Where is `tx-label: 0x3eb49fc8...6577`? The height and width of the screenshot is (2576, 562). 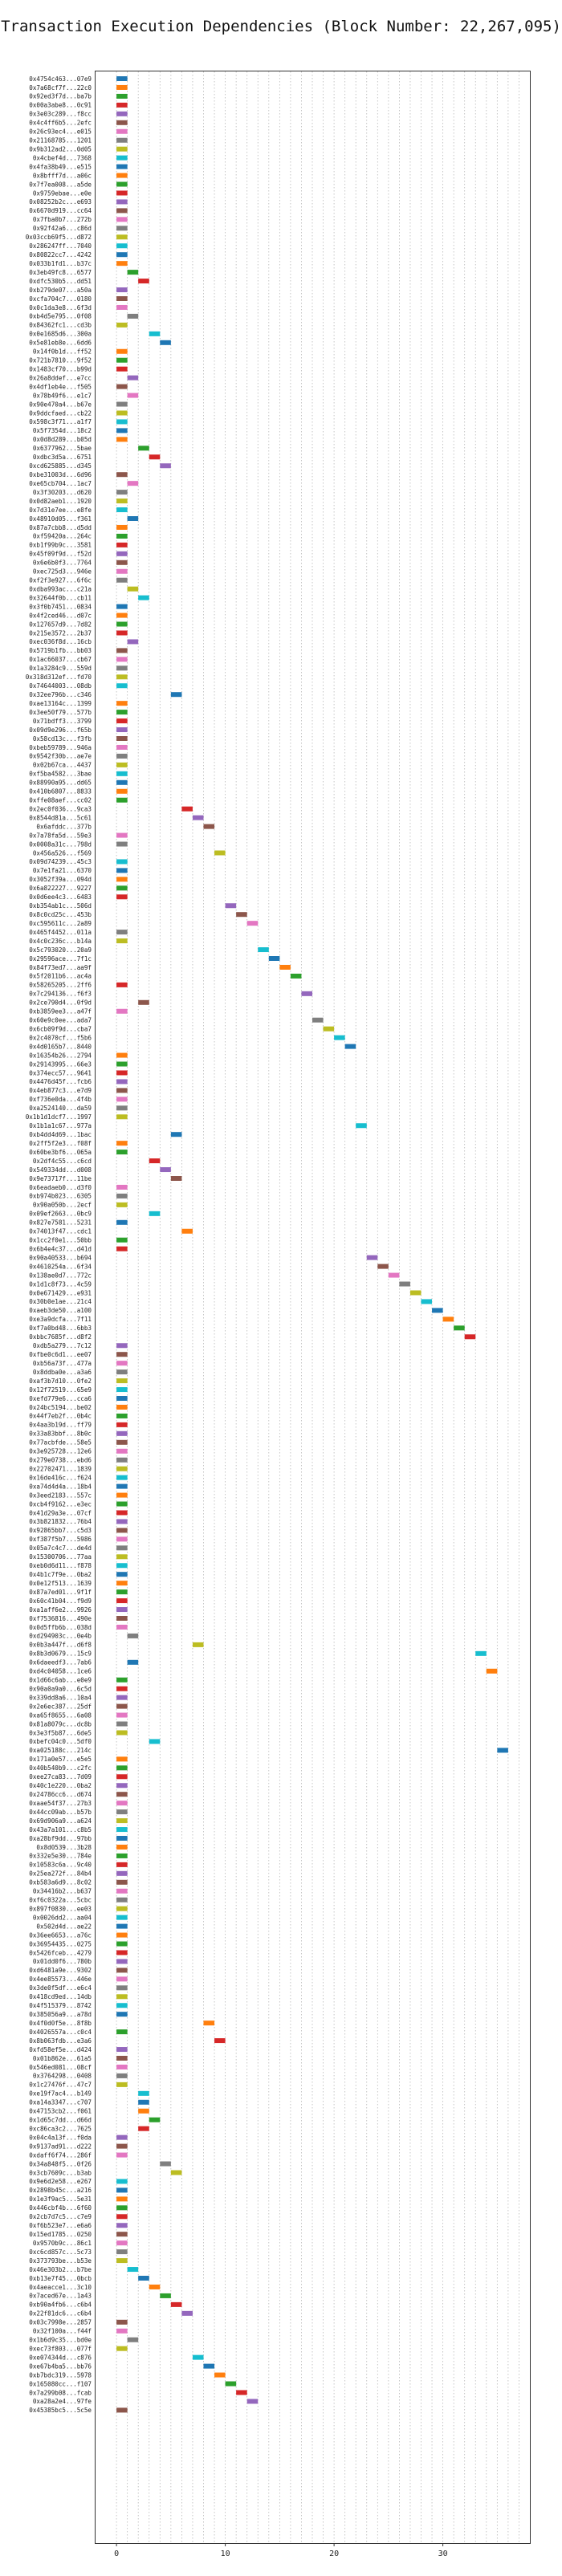
tx-label: 0x3eb49fc8...6577 is located at coordinates (60, 272).